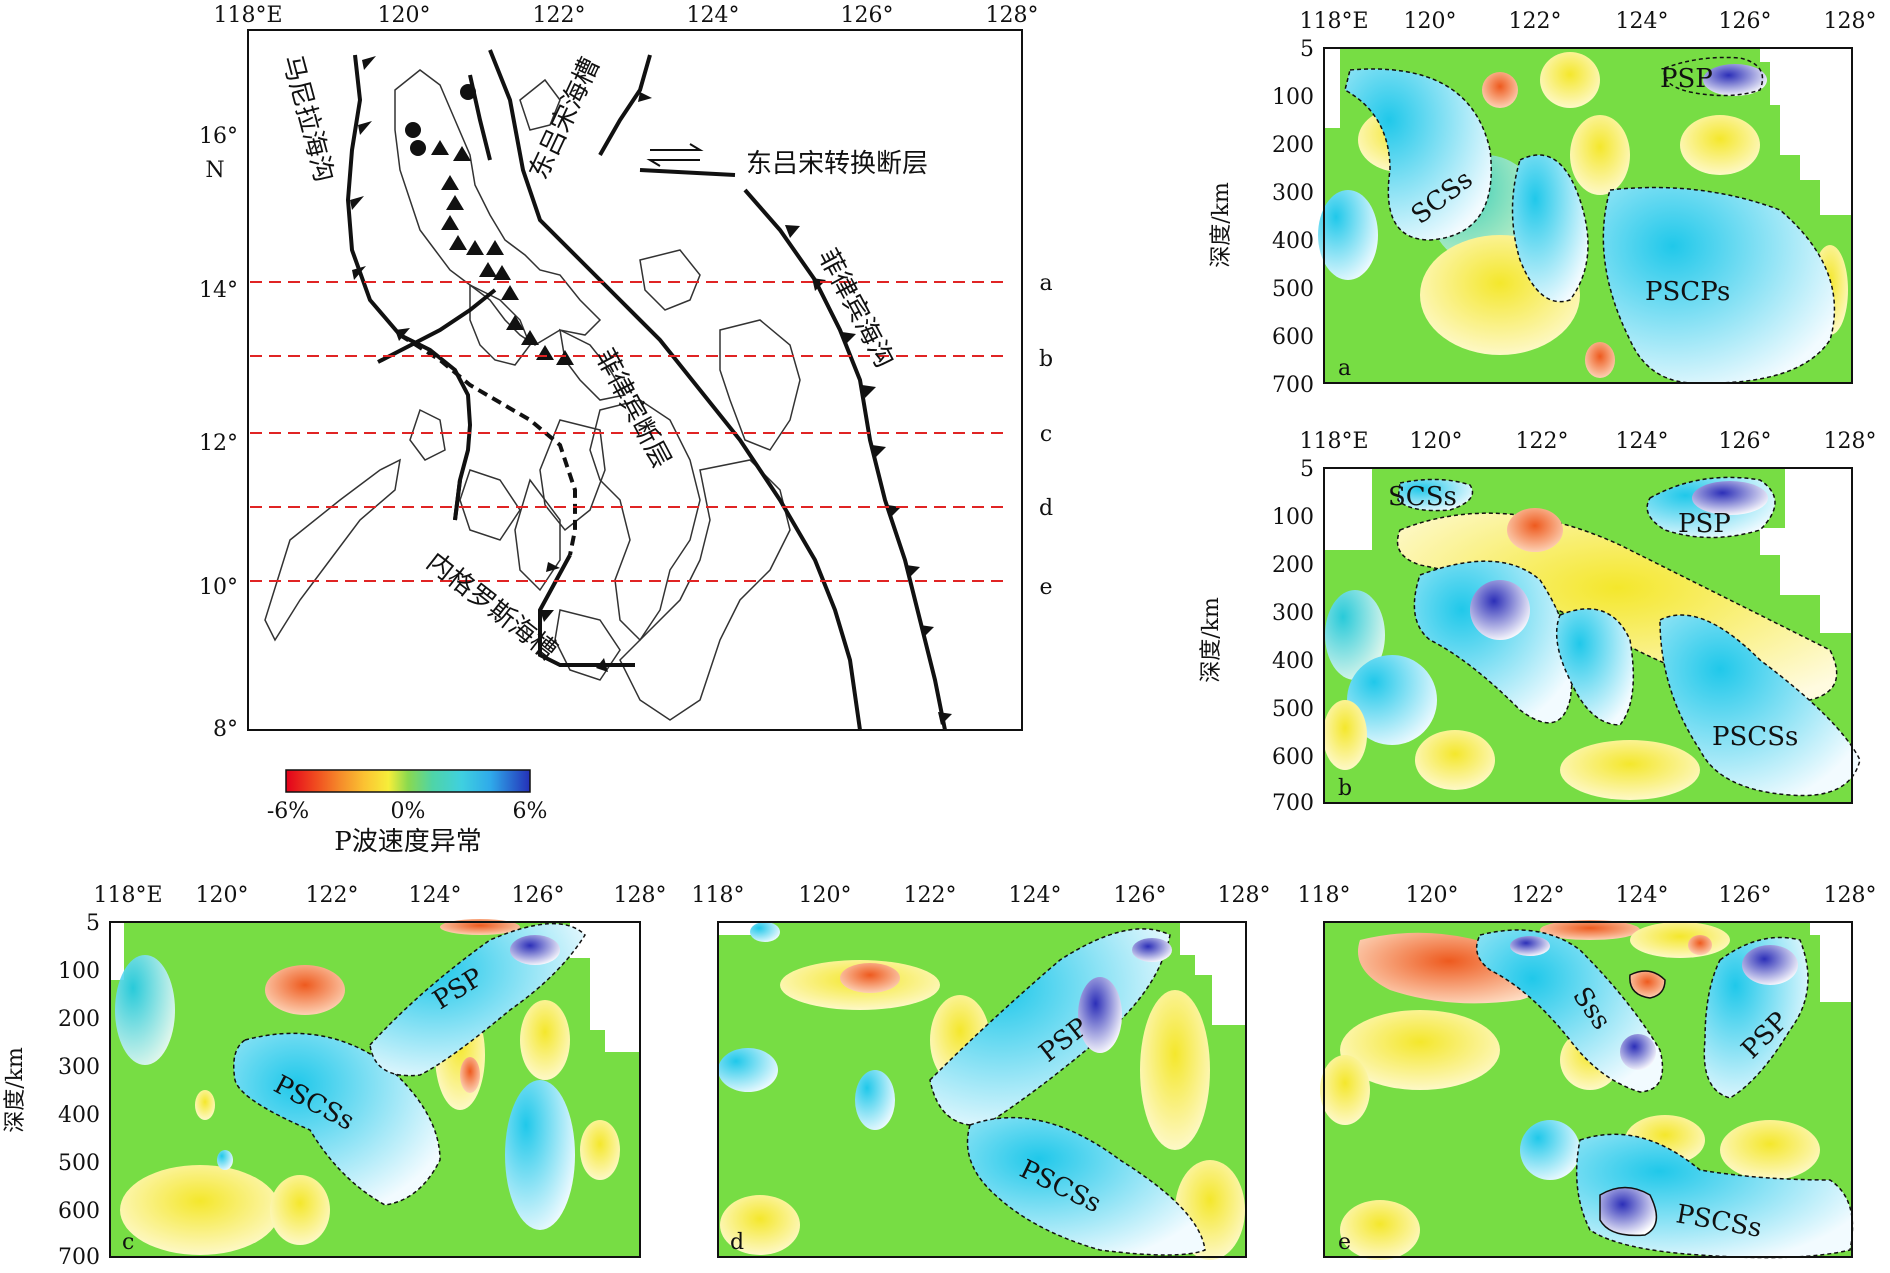 The image size is (1890, 1273). Describe the element at coordinates (530, 811) in the screenshot. I see `colorbar-max: 6%` at that location.